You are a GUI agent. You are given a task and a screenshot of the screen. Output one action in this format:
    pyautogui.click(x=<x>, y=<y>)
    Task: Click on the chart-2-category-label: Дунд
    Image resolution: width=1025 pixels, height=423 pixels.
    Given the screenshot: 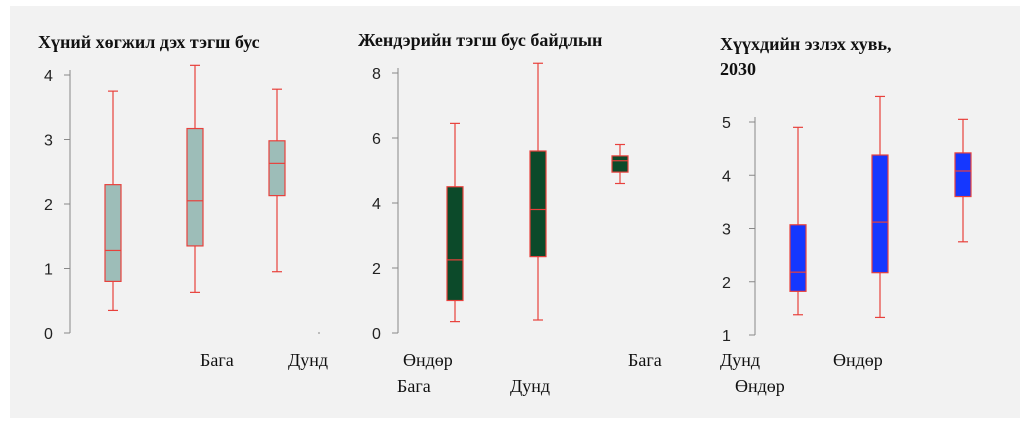 What is the action you would take?
    pyautogui.click(x=530, y=386)
    